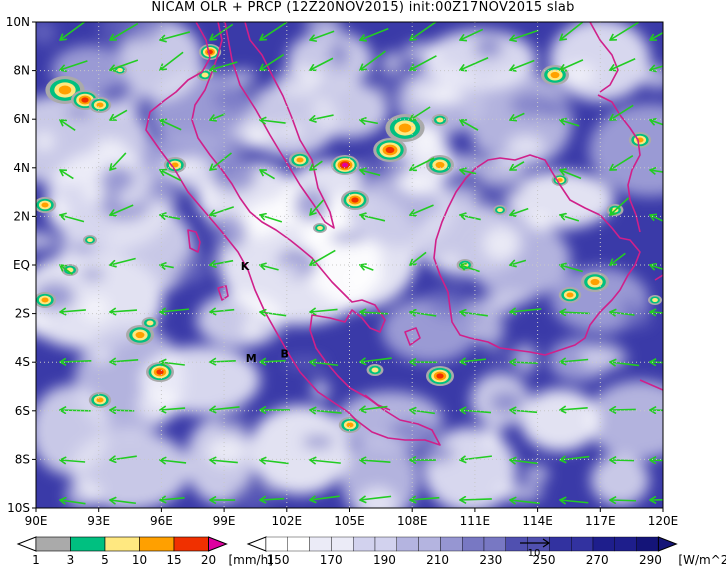  I want to click on olr-colorbar-high-cap, so click(667, 544).